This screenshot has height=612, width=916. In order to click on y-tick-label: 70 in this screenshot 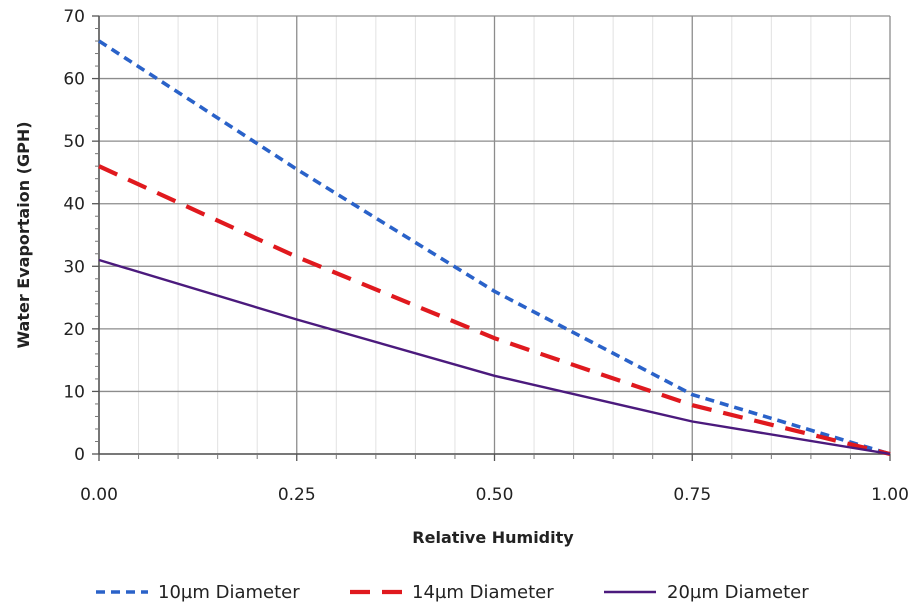, I will do `click(74, 17)`.